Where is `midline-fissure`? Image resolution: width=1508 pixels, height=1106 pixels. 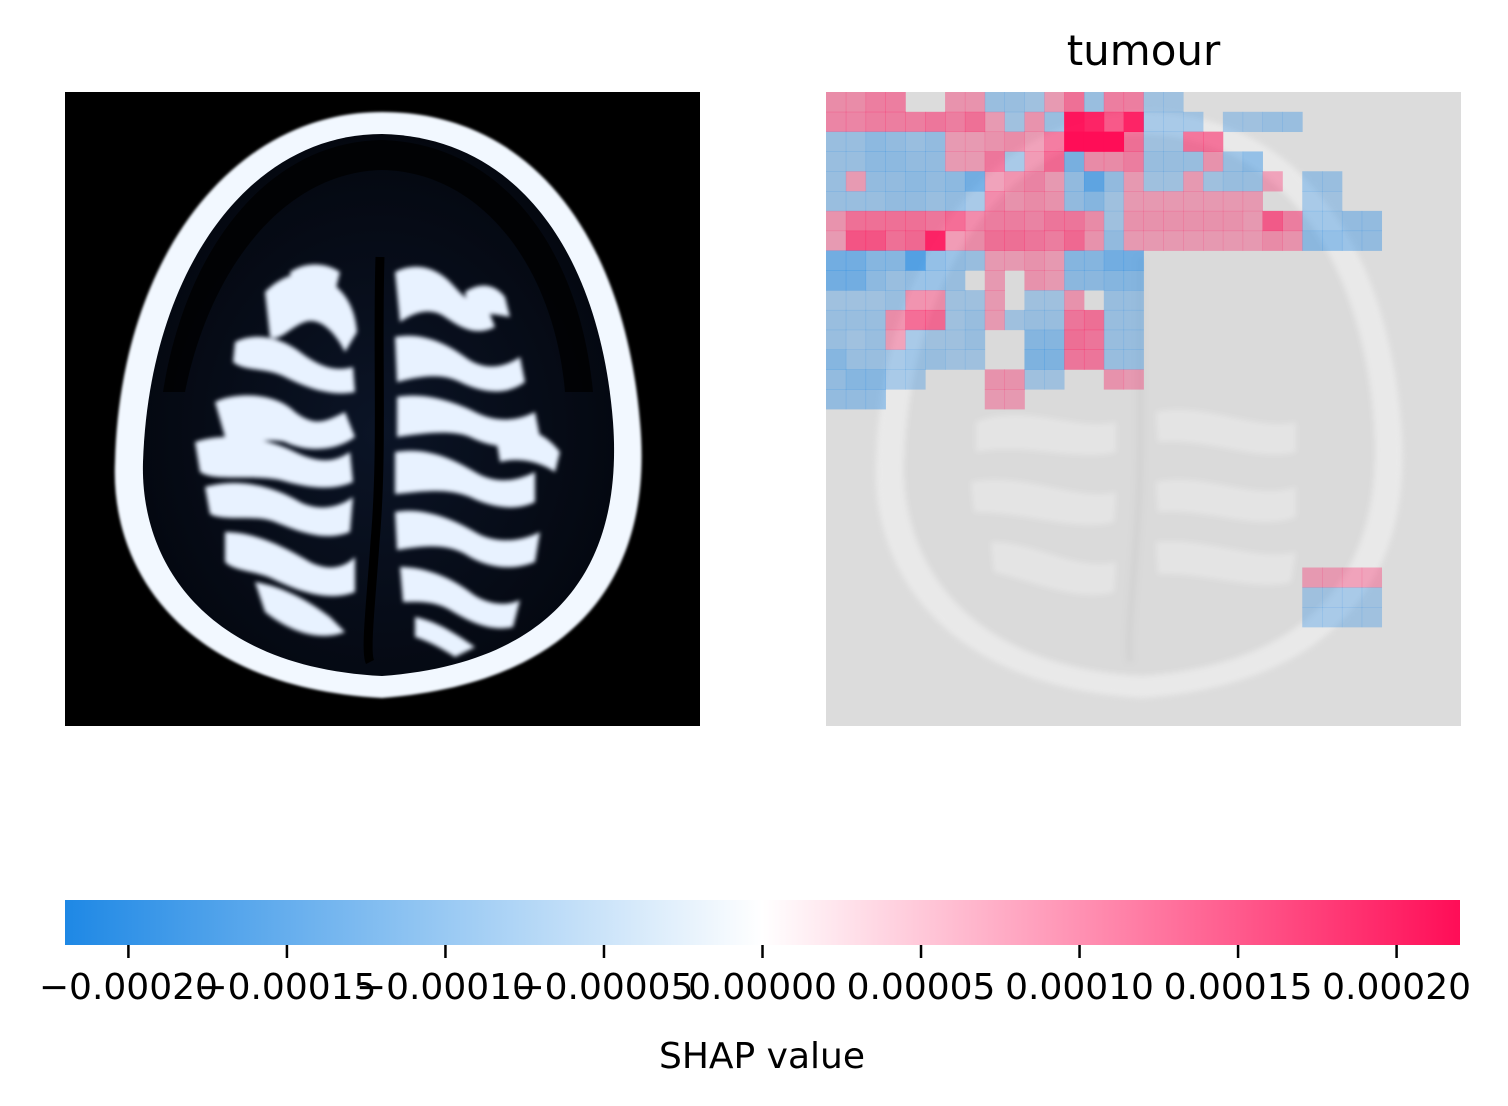 midline-fissure is located at coordinates (374, 460).